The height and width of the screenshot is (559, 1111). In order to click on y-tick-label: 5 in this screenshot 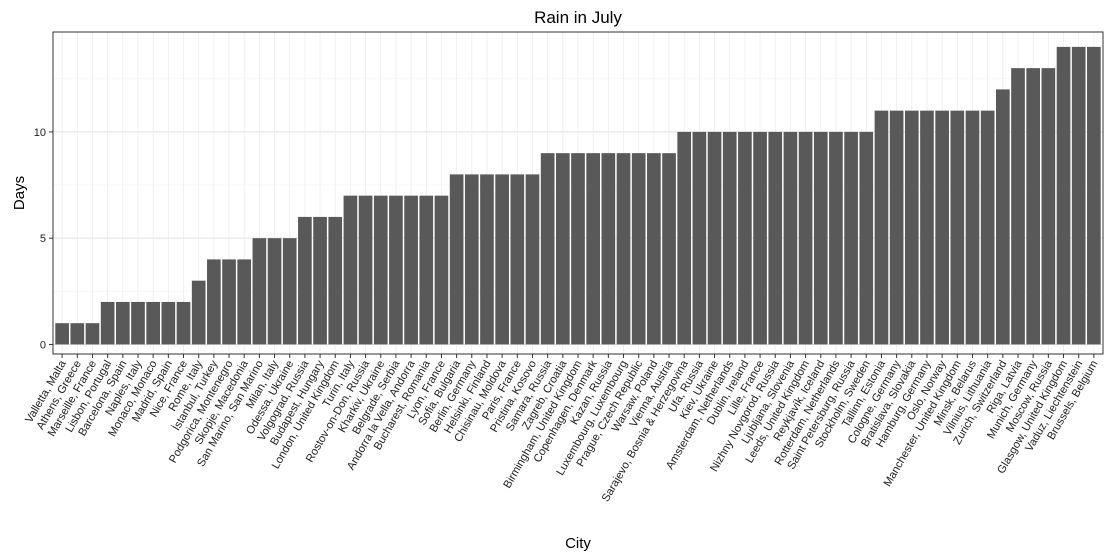, I will do `click(43, 239)`.